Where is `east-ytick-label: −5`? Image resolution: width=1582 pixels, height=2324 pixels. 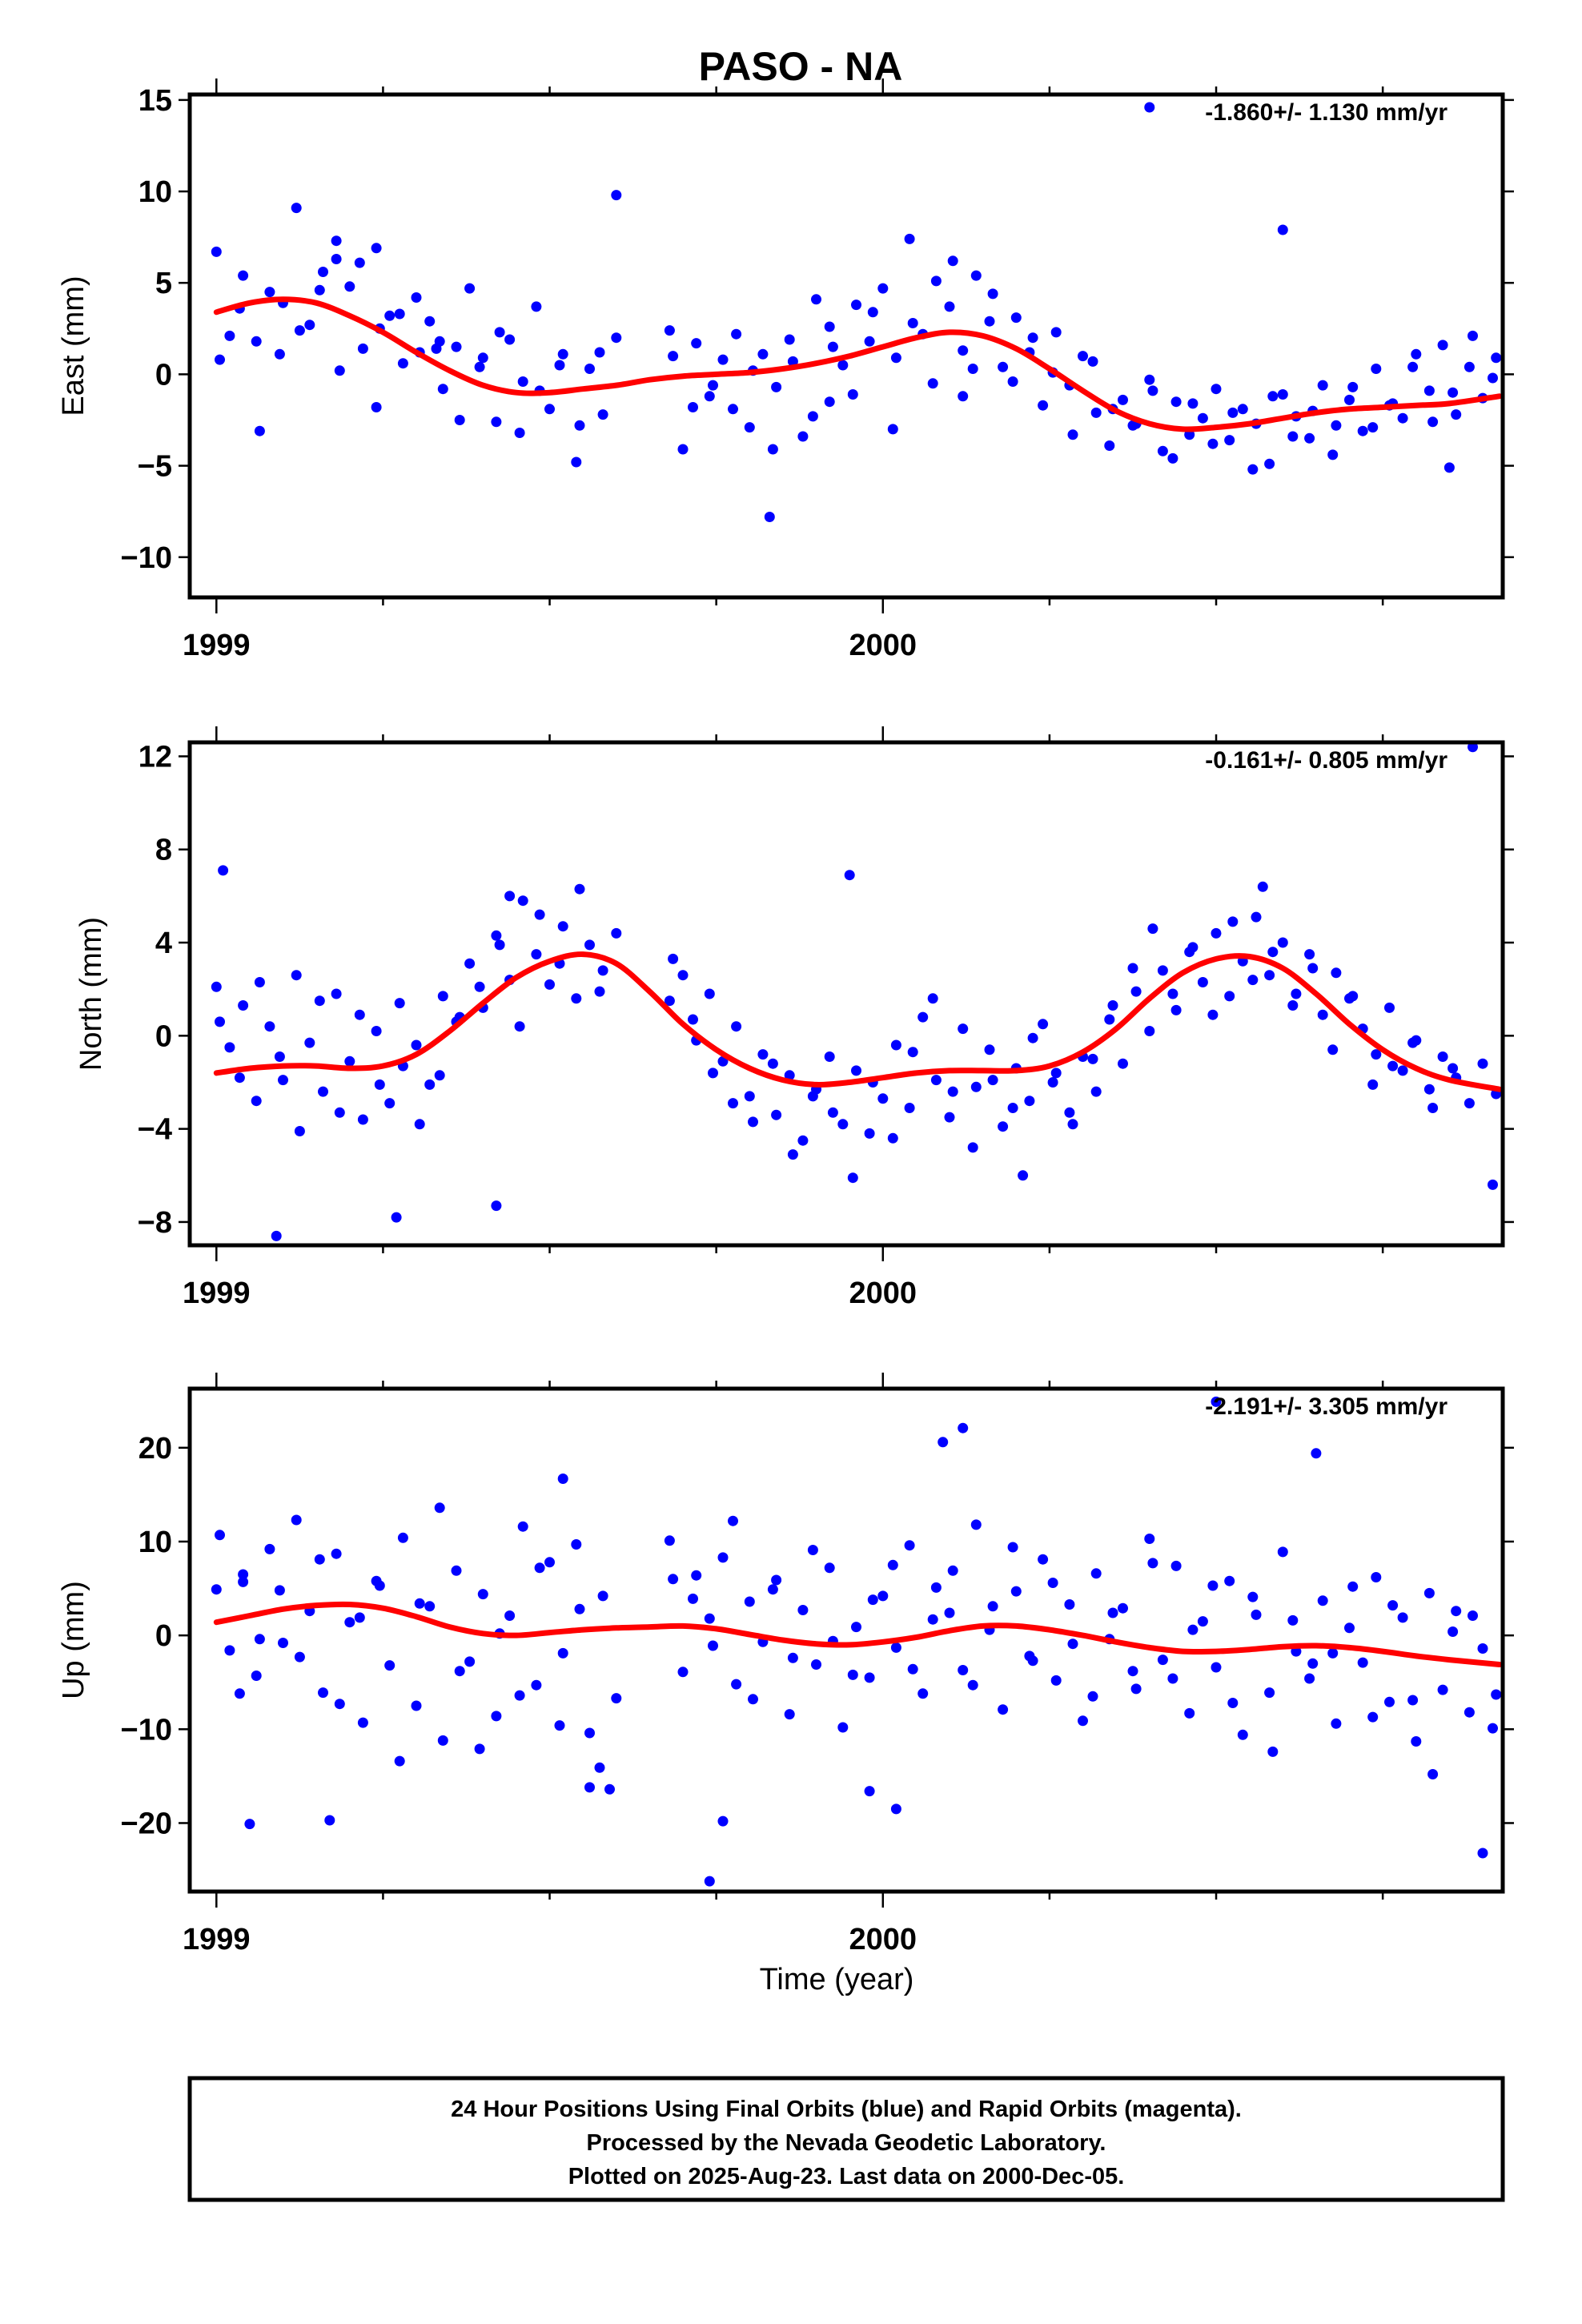
east-ytick-label: −5 is located at coordinates (155, 467).